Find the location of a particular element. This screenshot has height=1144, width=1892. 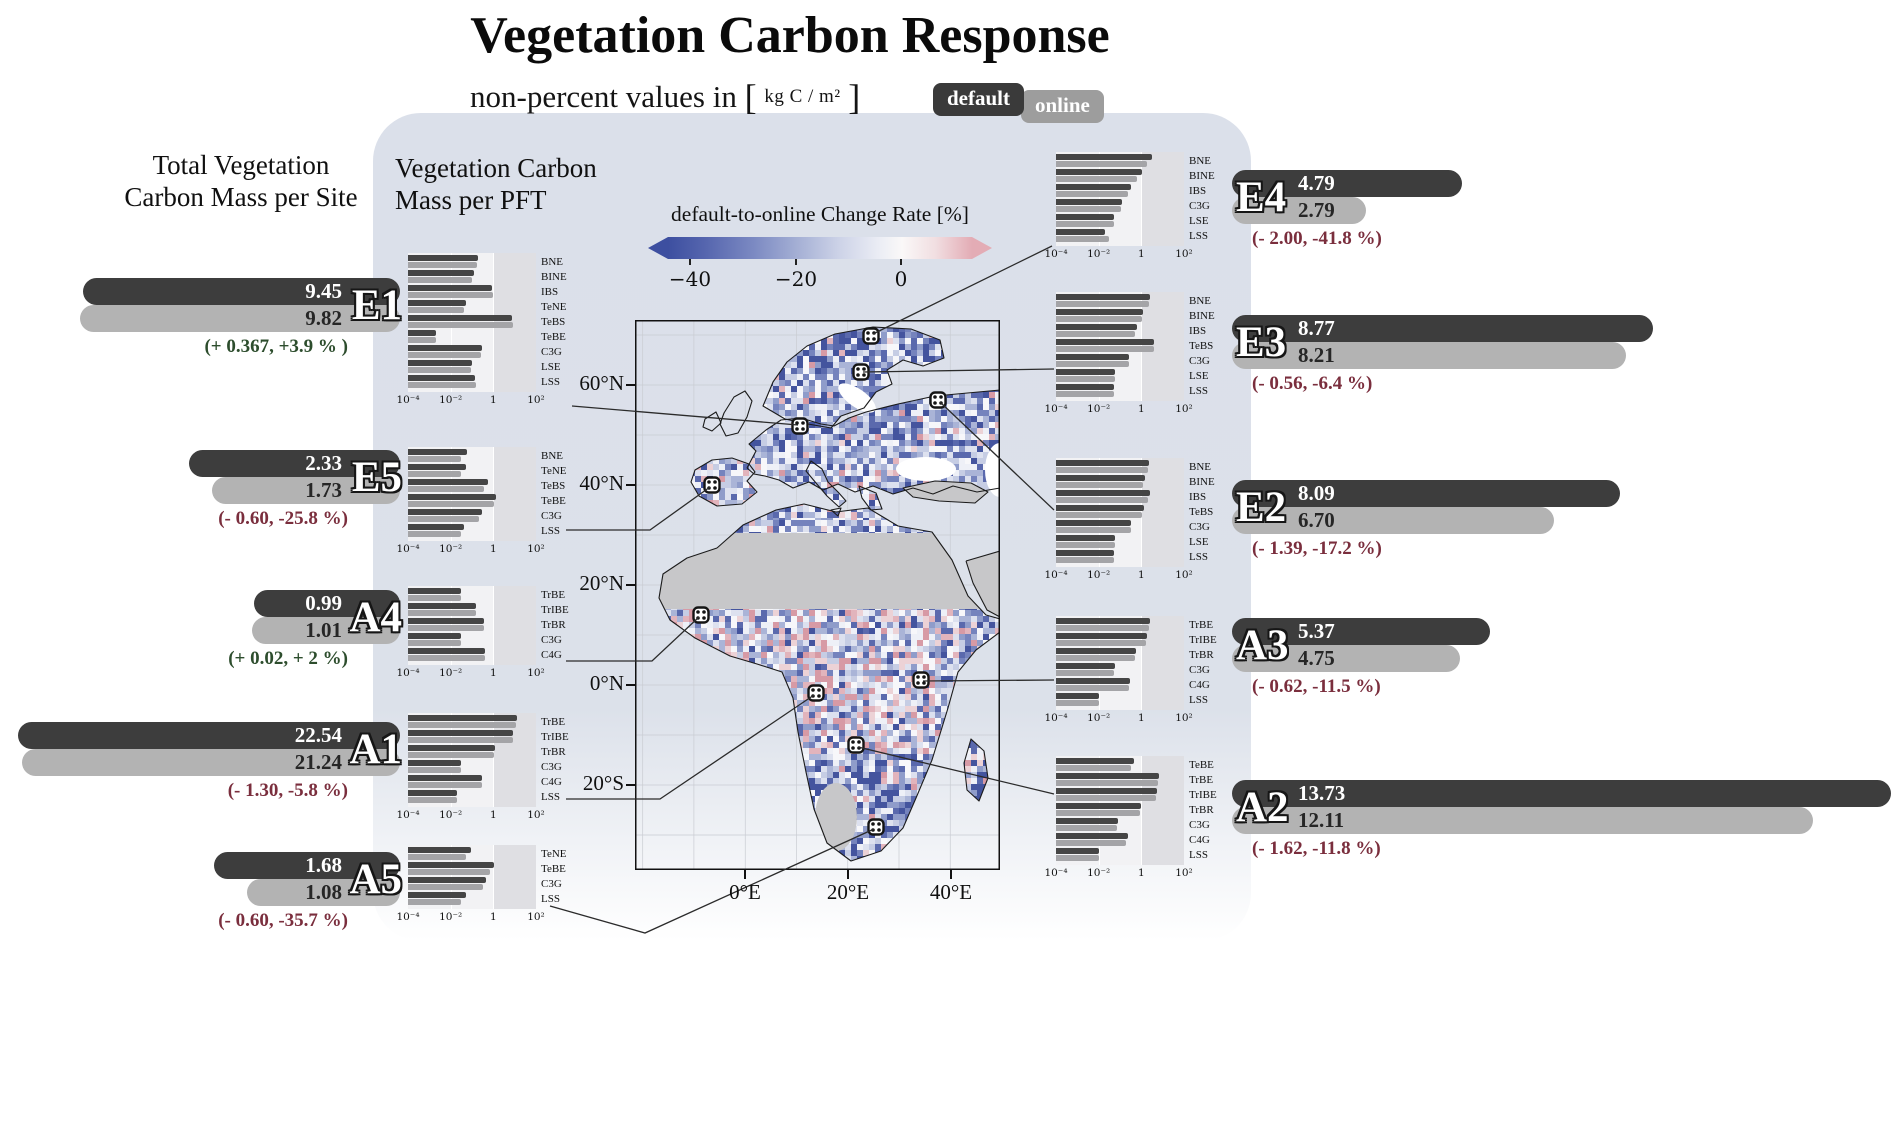

unit-bracket-close: ] is located at coordinates (854, 97).